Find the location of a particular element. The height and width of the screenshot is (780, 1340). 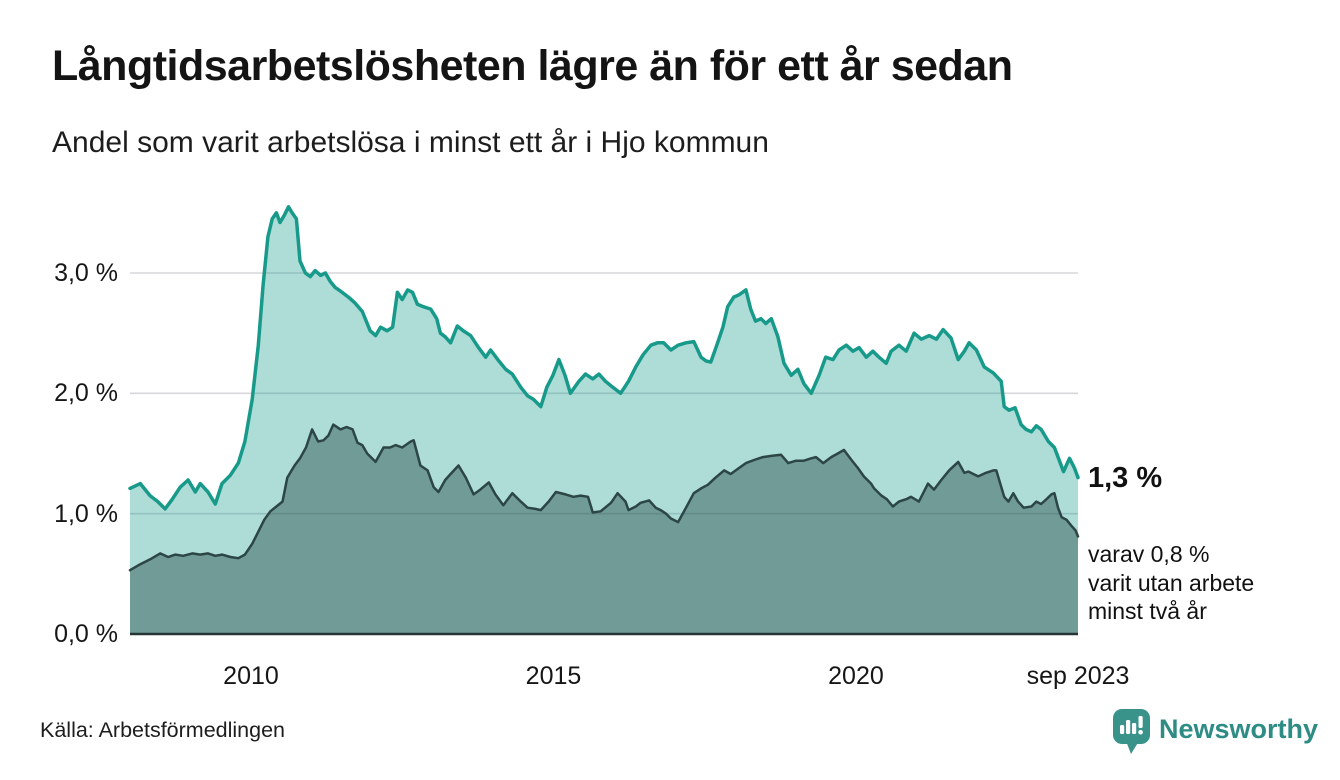

annotation-line: varit utan arbete is located at coordinates (1171, 582).